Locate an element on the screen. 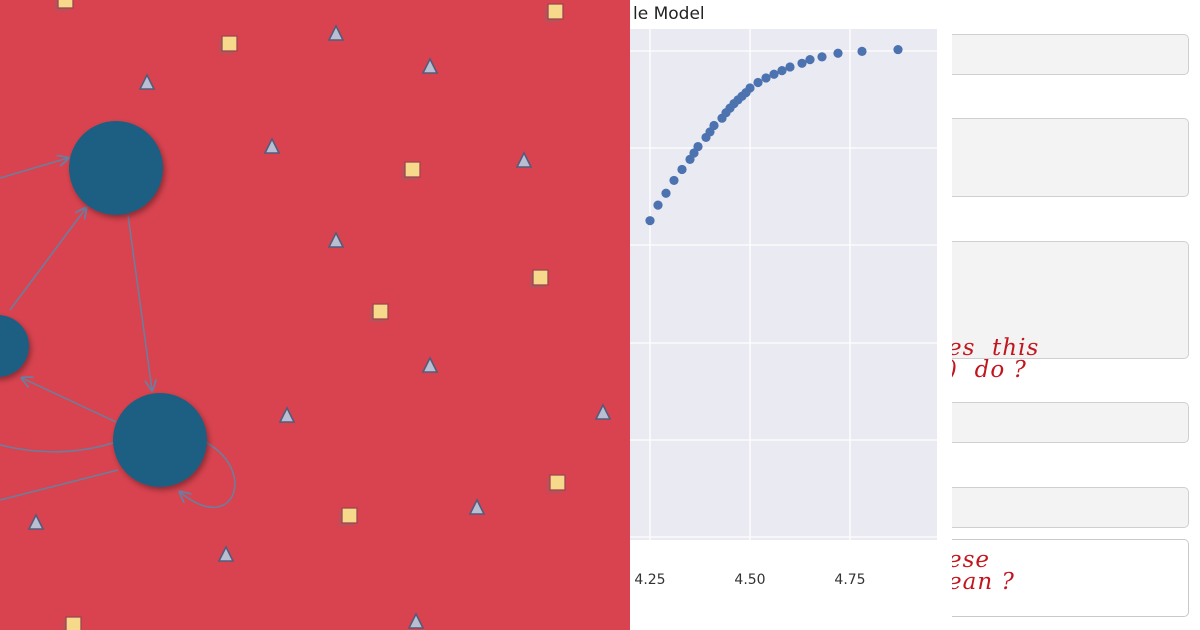 This screenshot has height=630, width=1200. chart-title: le Model is located at coordinates (669, 14).